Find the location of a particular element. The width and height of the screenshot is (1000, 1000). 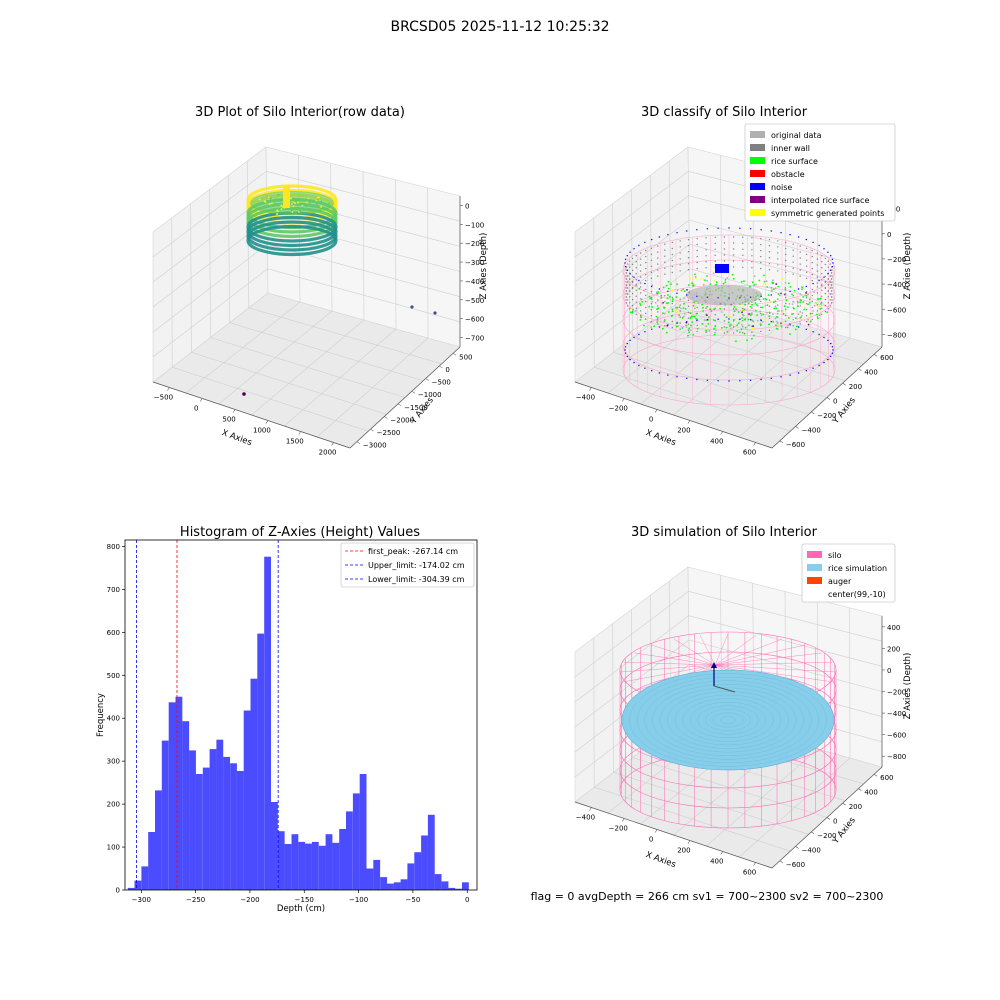

x-axis-line is located at coordinates (673, 835).